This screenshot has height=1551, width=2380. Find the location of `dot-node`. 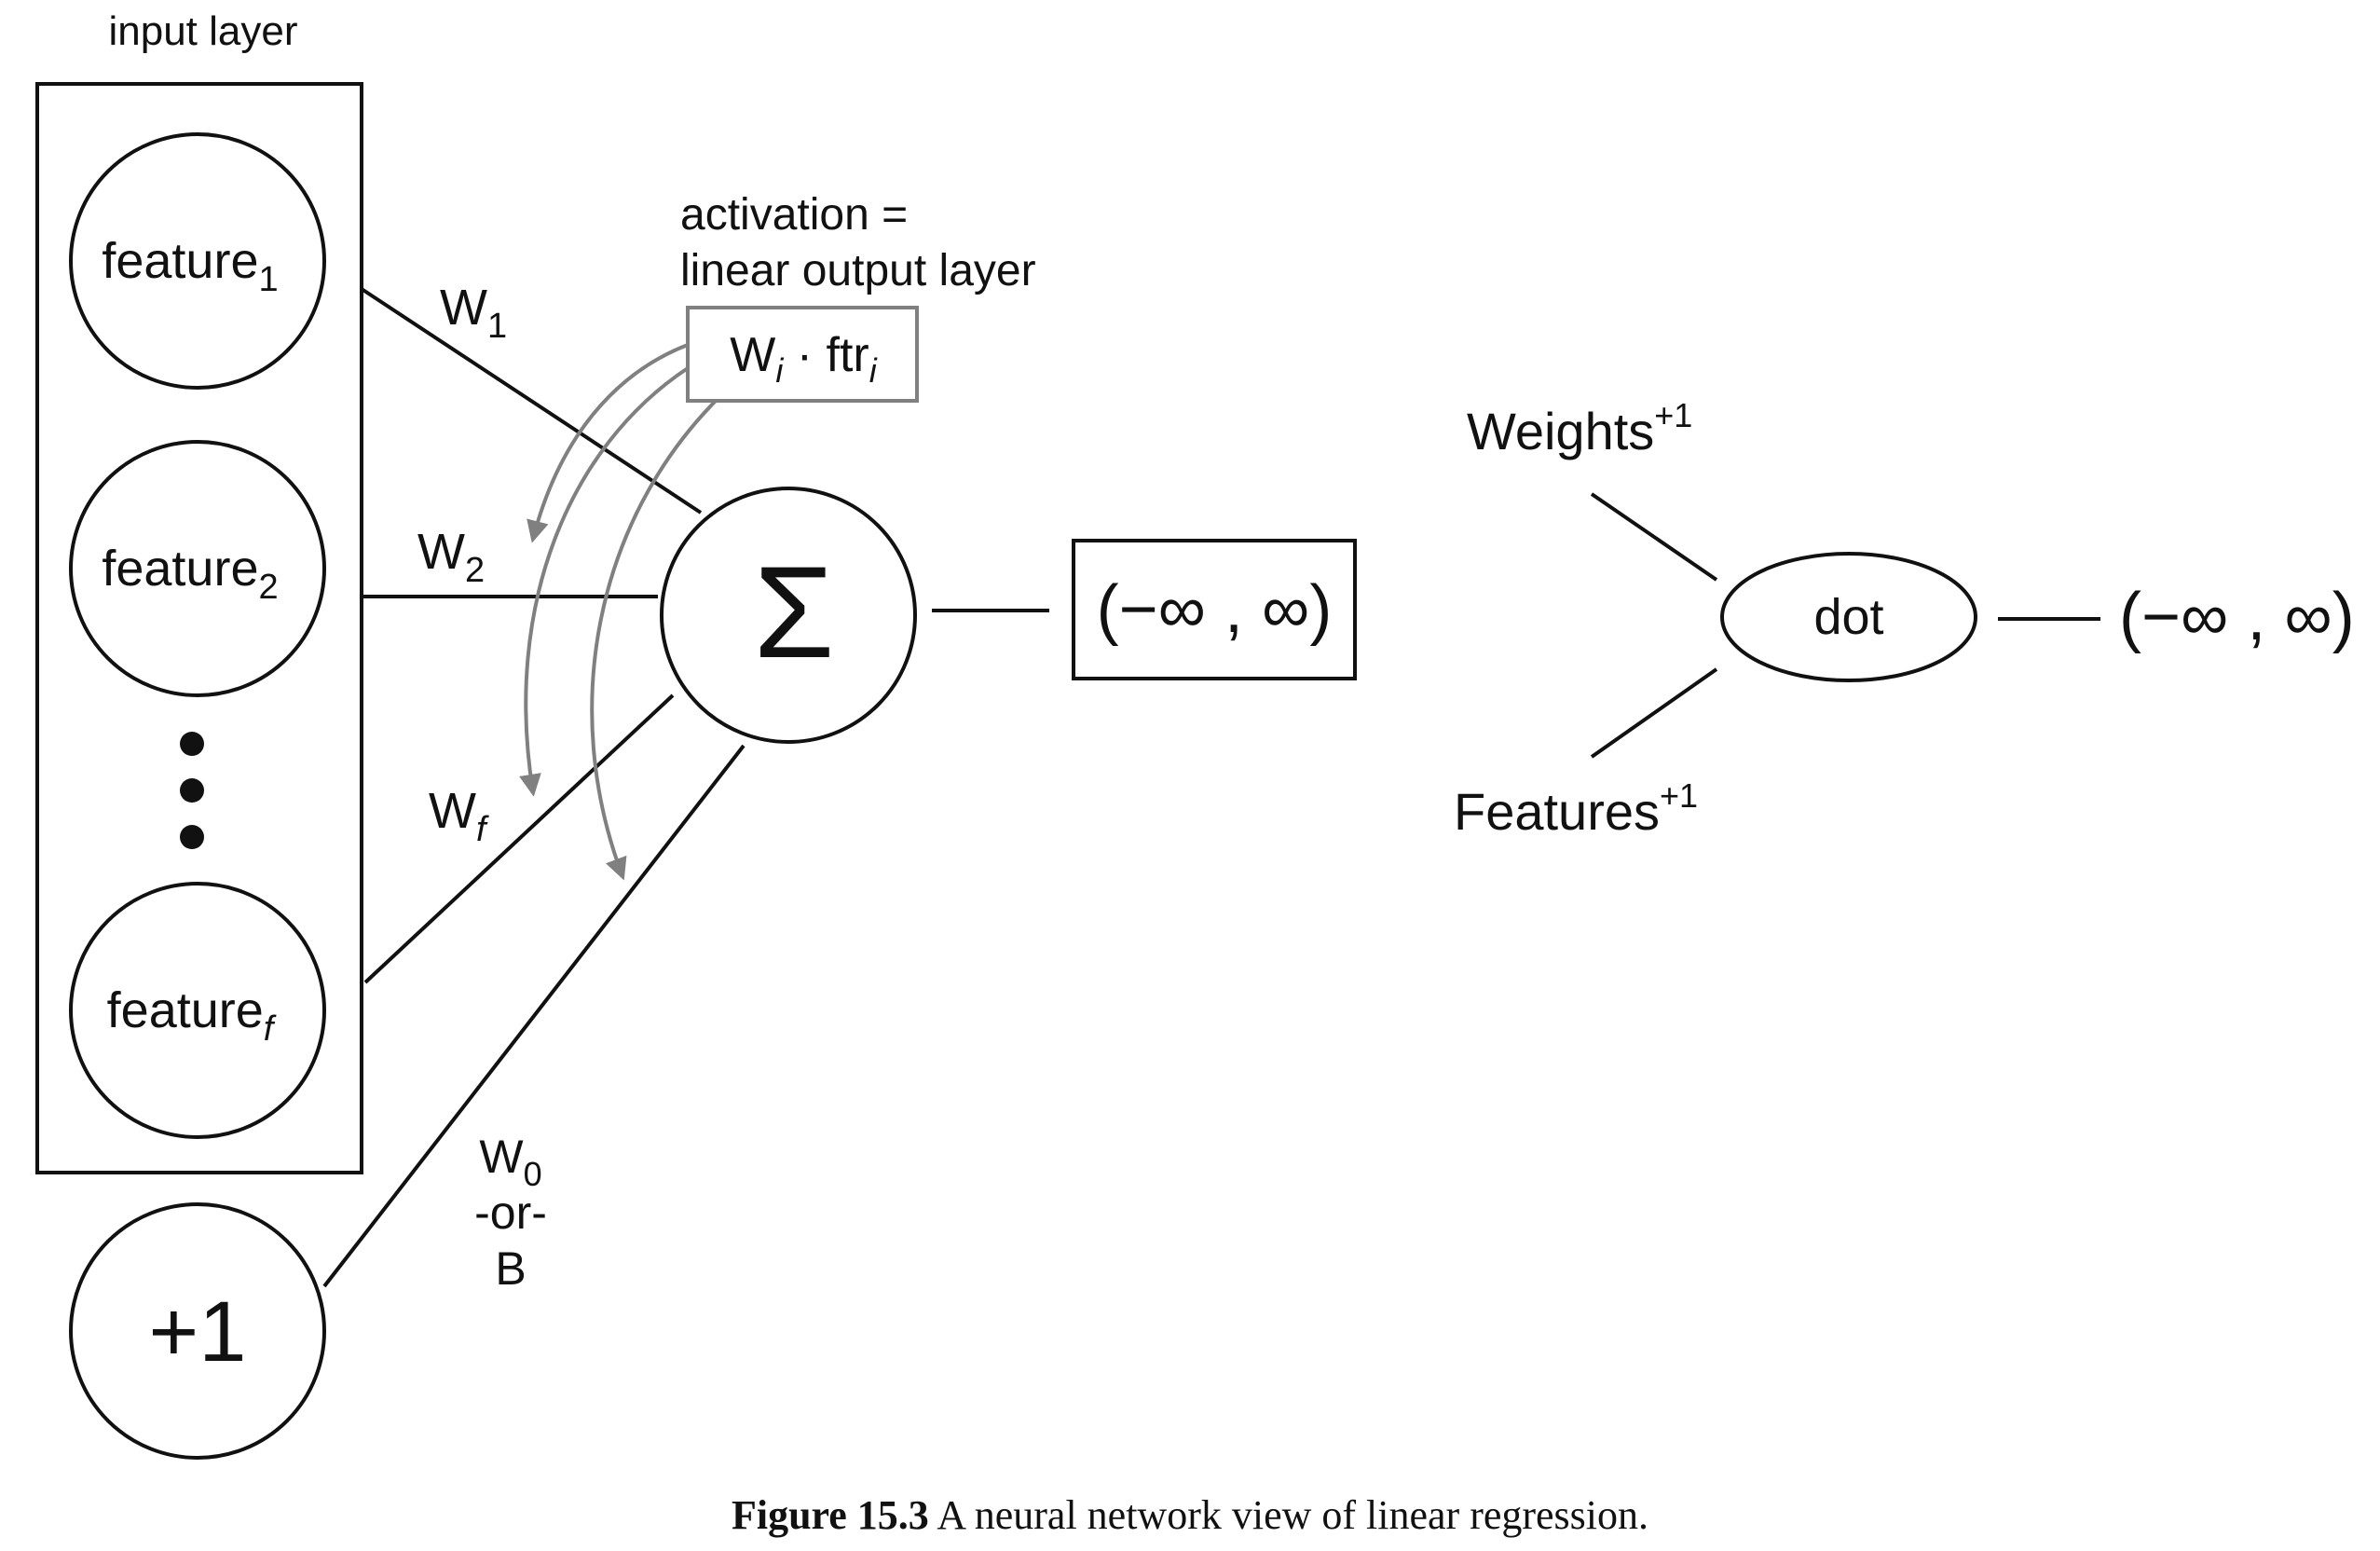

dot-node is located at coordinates (1848, 617).